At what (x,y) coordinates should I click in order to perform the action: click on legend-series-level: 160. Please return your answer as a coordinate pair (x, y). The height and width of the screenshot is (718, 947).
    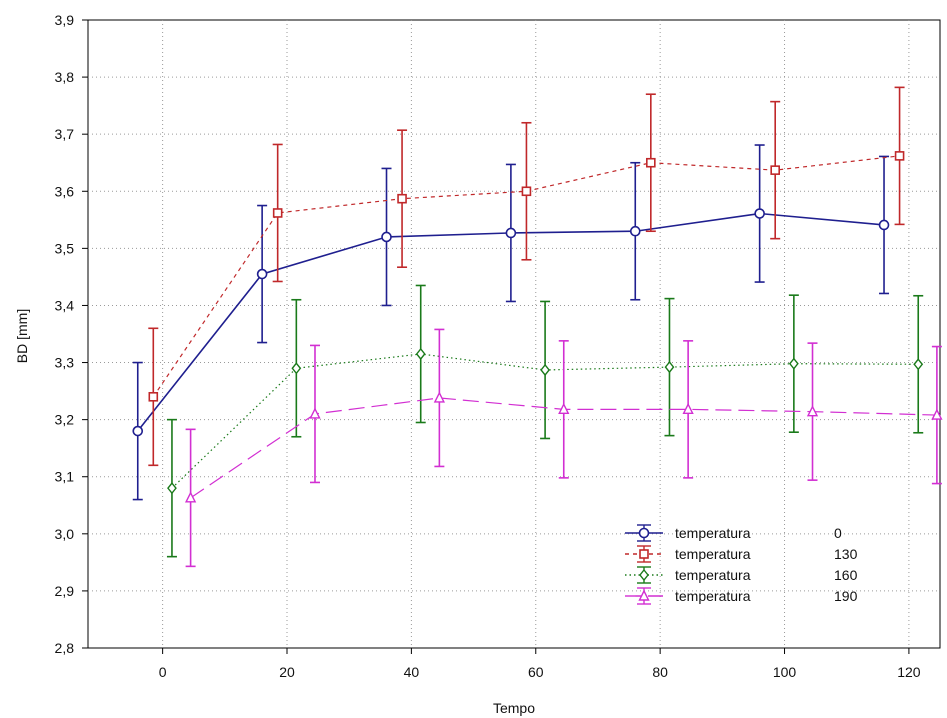
    Looking at the image, I should click on (846, 575).